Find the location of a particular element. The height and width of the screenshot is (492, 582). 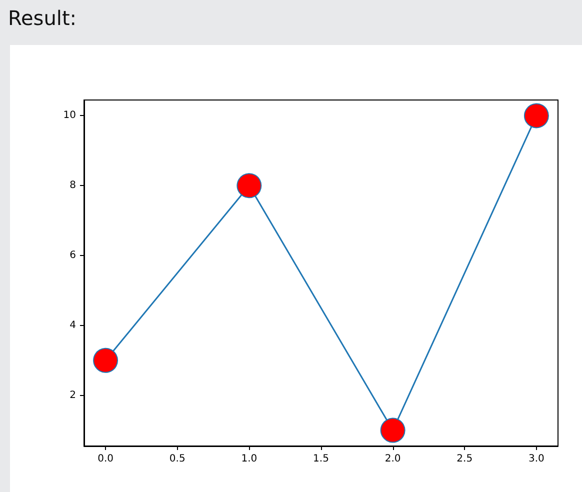

y-tick-label: 10 is located at coordinates (69, 116).